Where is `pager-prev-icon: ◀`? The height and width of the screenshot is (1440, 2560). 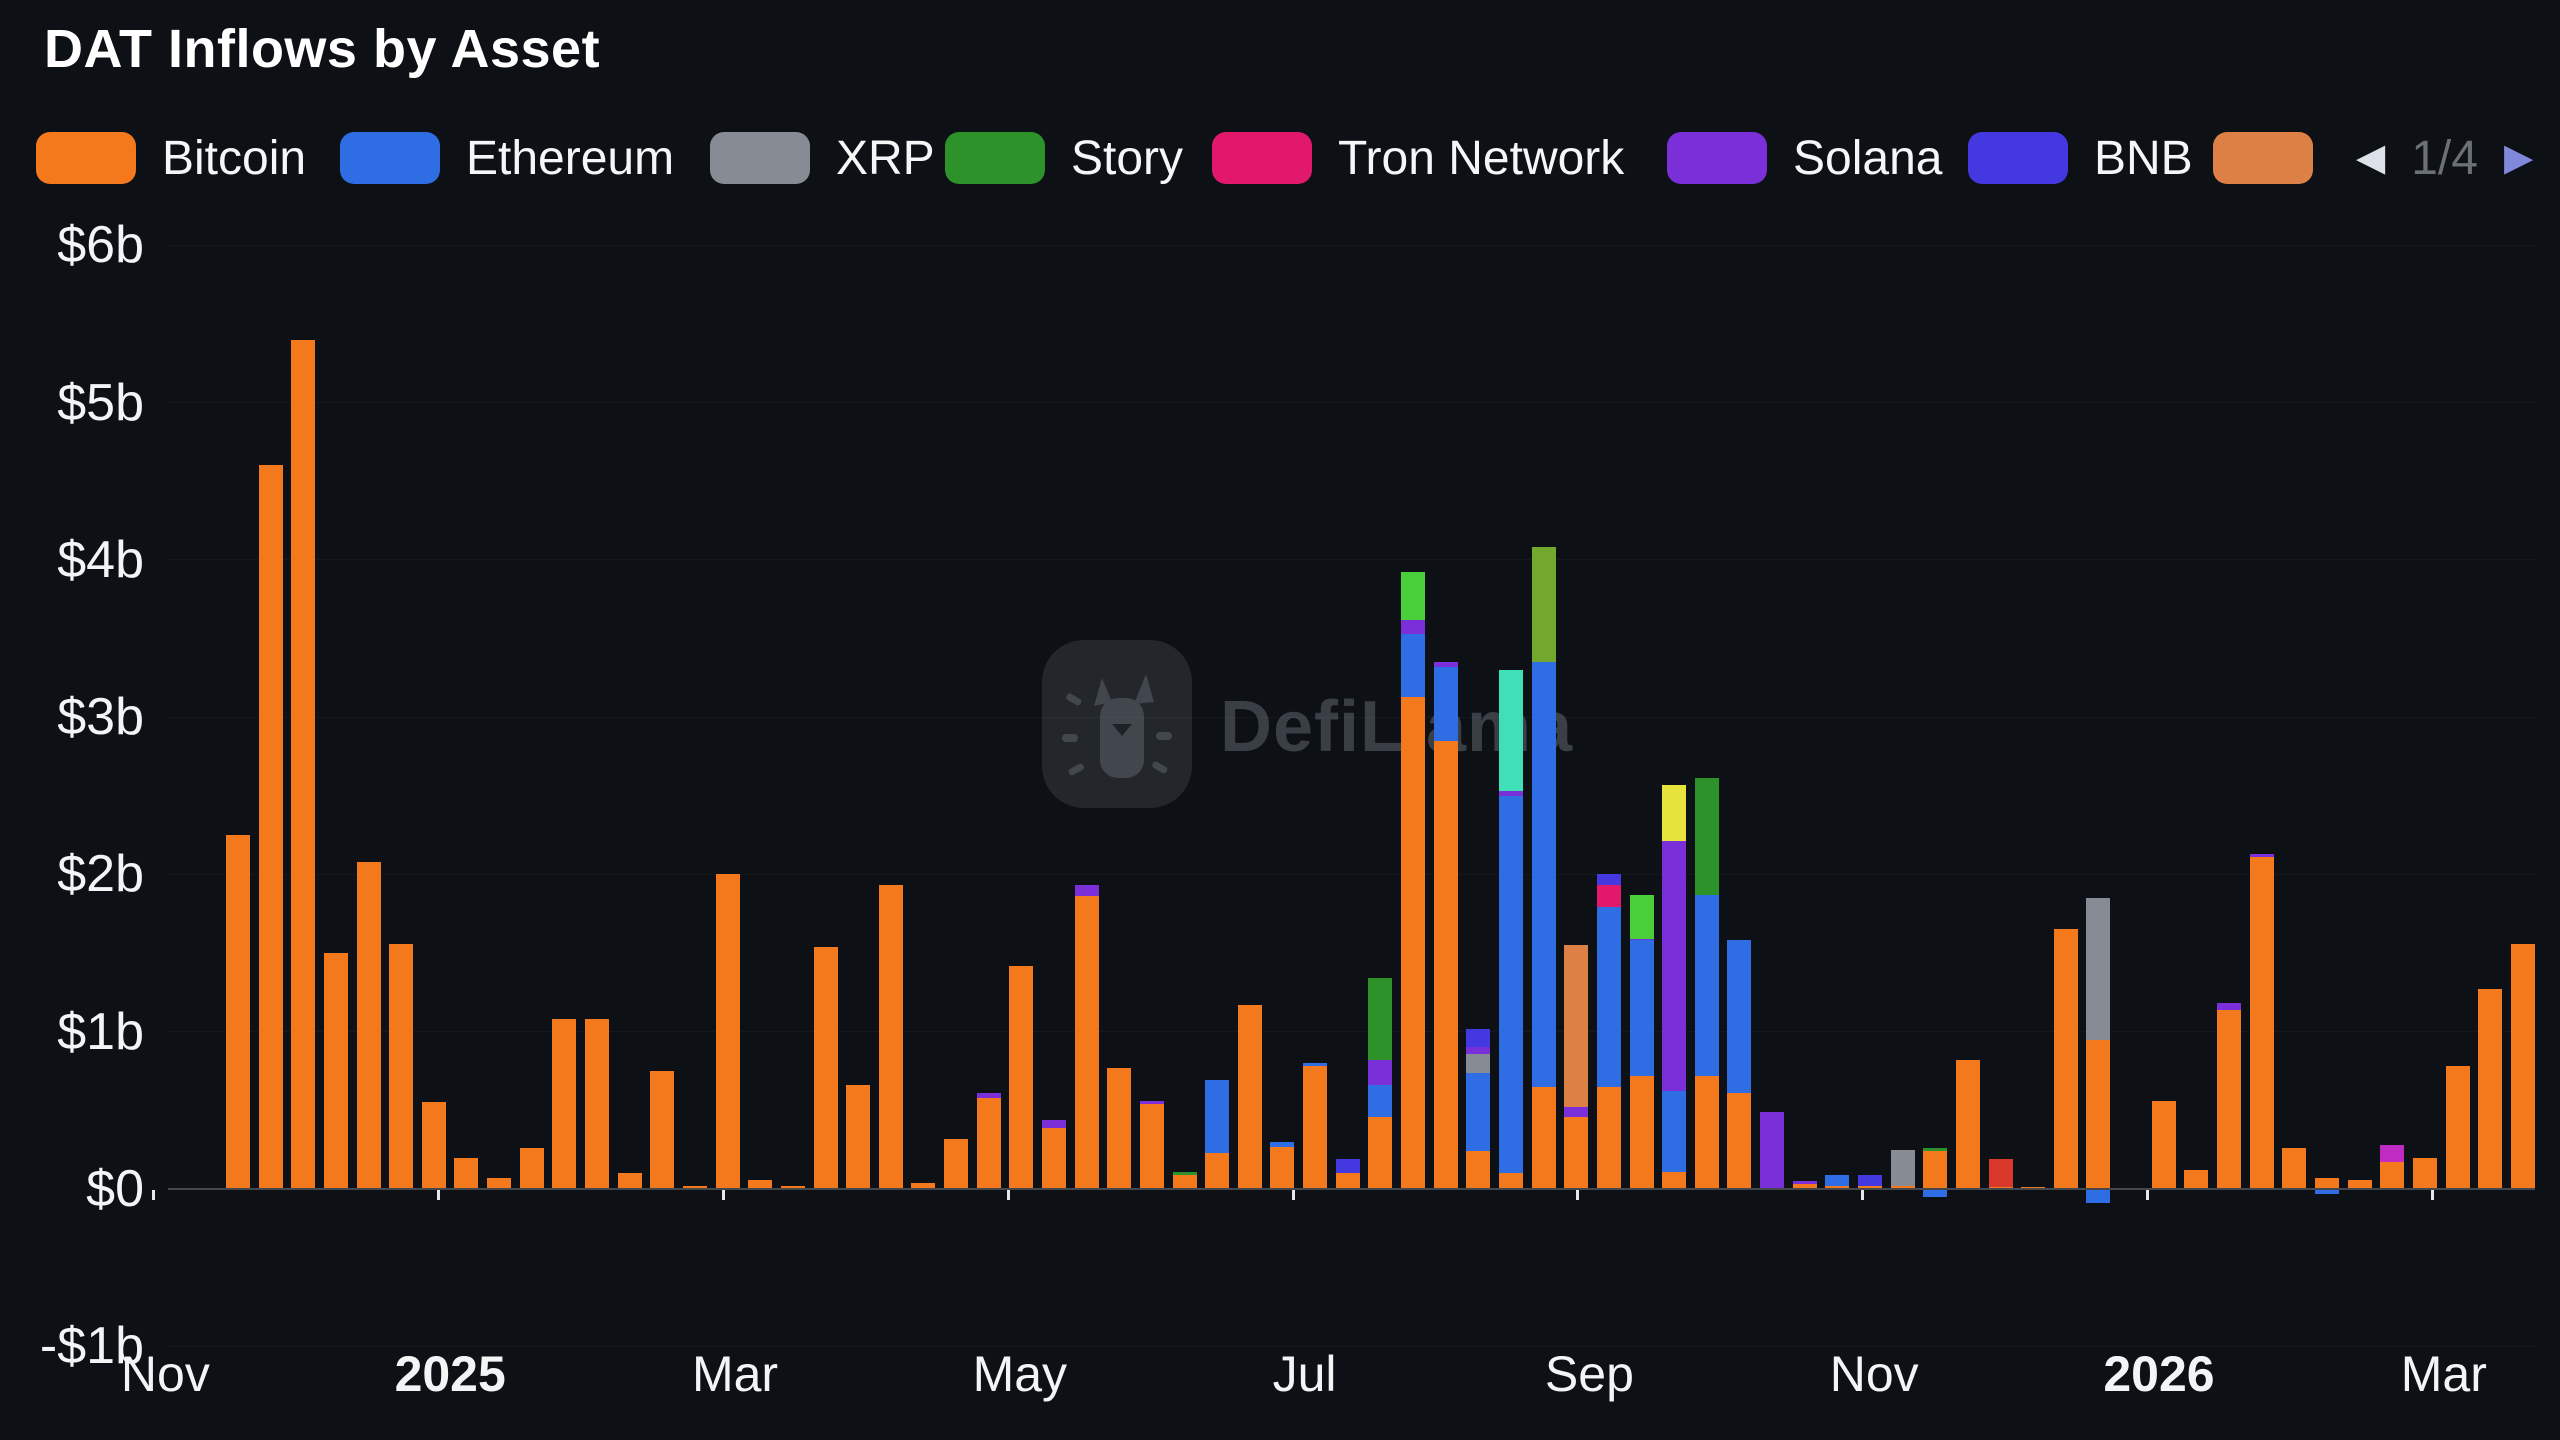 pager-prev-icon: ◀ is located at coordinates (2371, 158).